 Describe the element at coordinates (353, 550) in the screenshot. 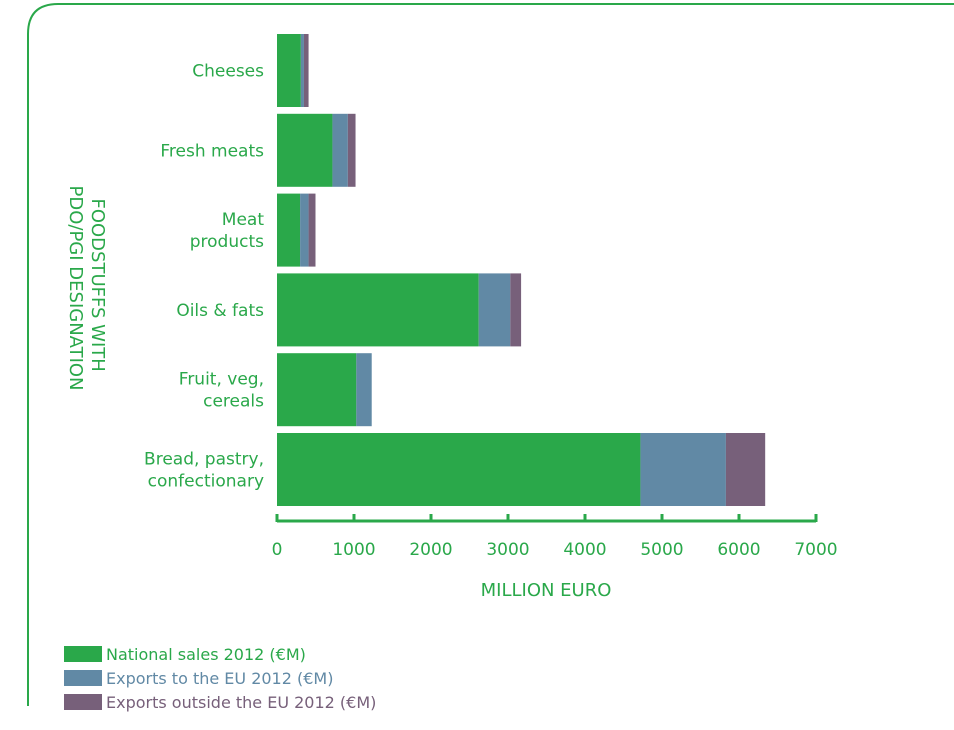

I see `x-tick-label: 1000` at that location.